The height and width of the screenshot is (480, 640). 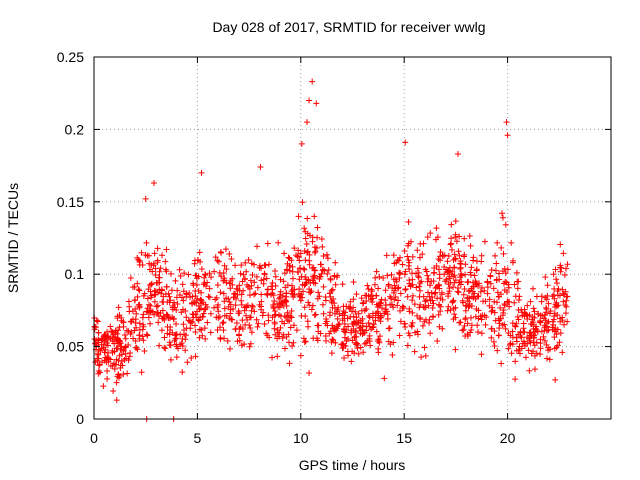 I want to click on y-axis-label: SRMTID / TECUs, so click(x=13, y=238).